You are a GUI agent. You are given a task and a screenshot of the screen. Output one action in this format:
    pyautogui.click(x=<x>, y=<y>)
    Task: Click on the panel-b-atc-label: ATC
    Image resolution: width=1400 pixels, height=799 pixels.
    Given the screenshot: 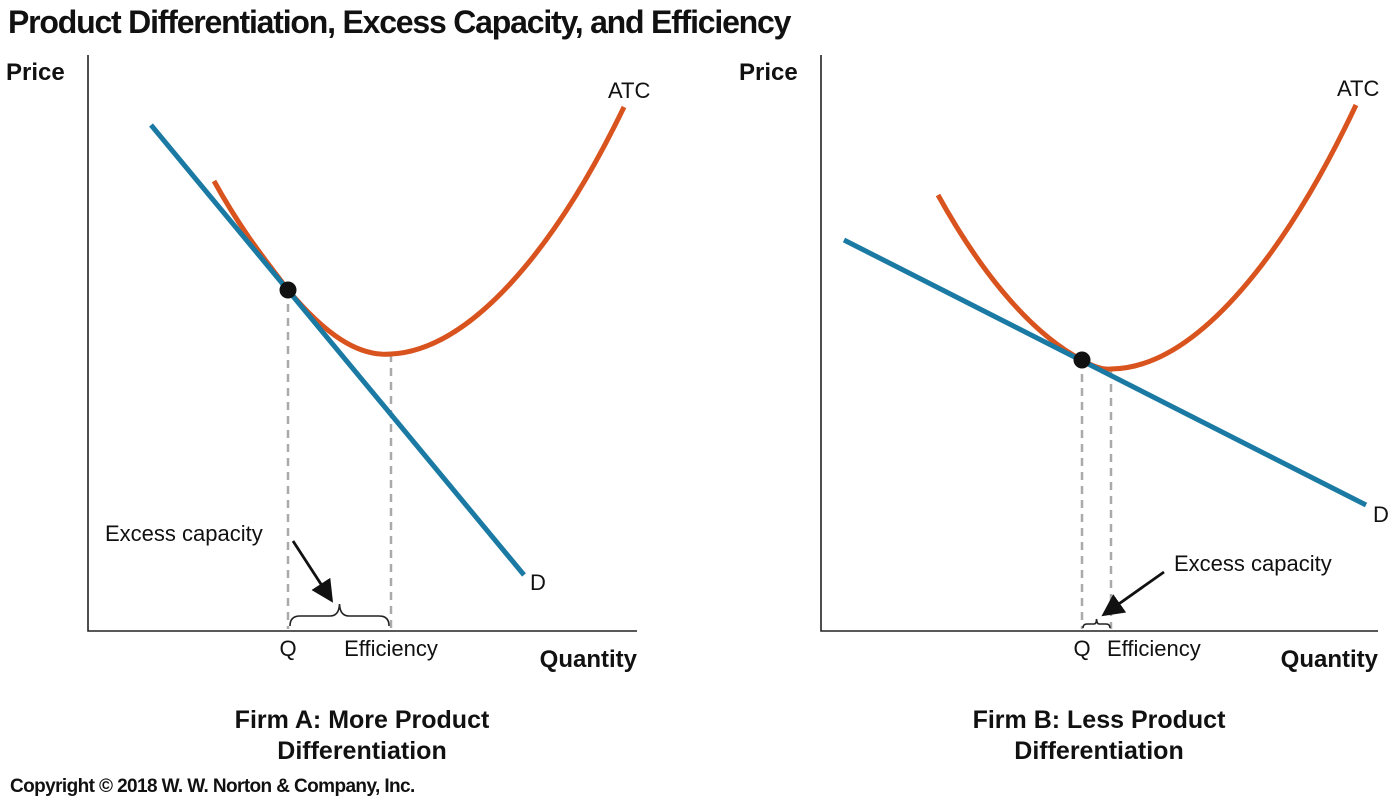 What is the action you would take?
    pyautogui.click(x=1358, y=88)
    